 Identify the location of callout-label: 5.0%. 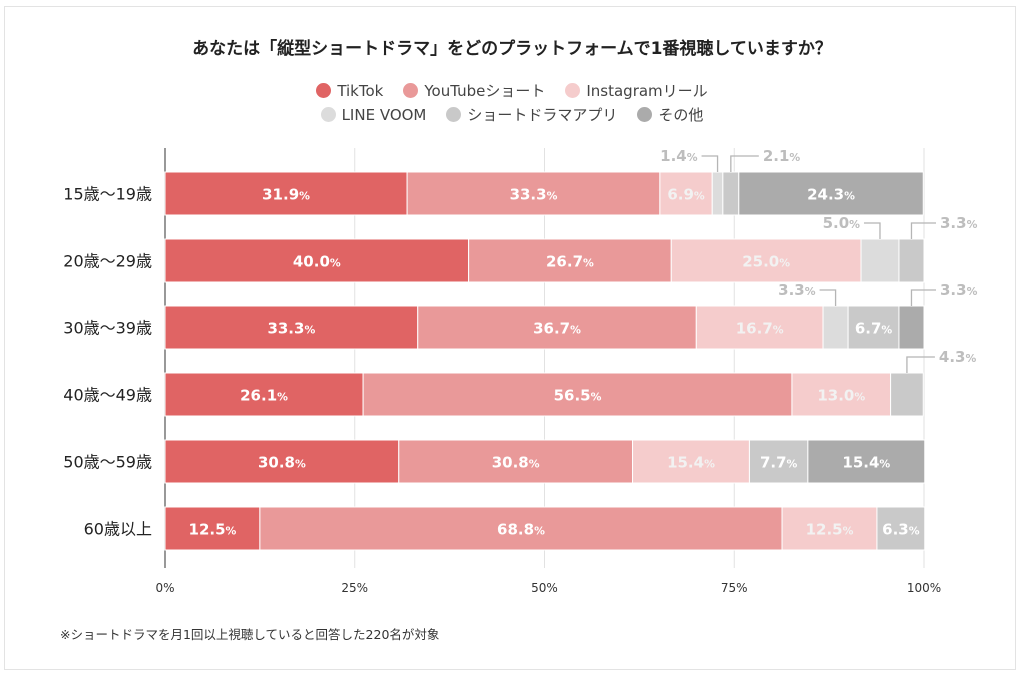
(842, 223).